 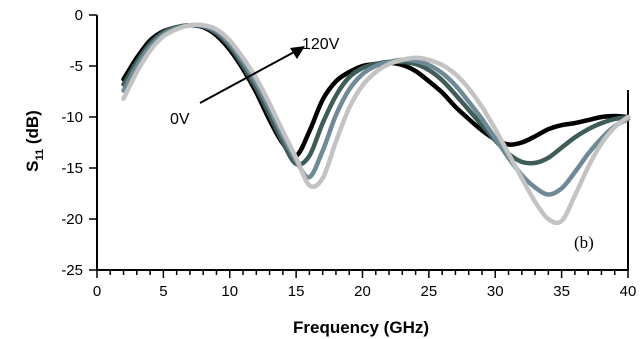 What do you see at coordinates (72, 168) in the screenshot?
I see `y-tick-label: -15` at bounding box center [72, 168].